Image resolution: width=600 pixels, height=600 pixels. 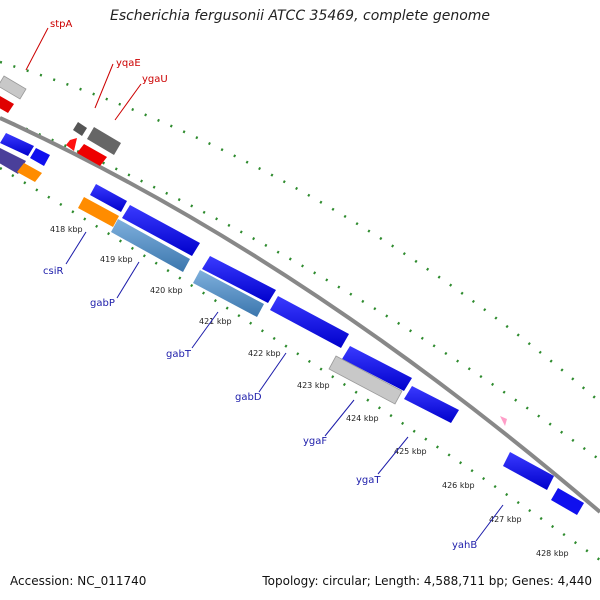 I want to click on kbp-tick-label: 428 kbp, so click(x=552, y=553).